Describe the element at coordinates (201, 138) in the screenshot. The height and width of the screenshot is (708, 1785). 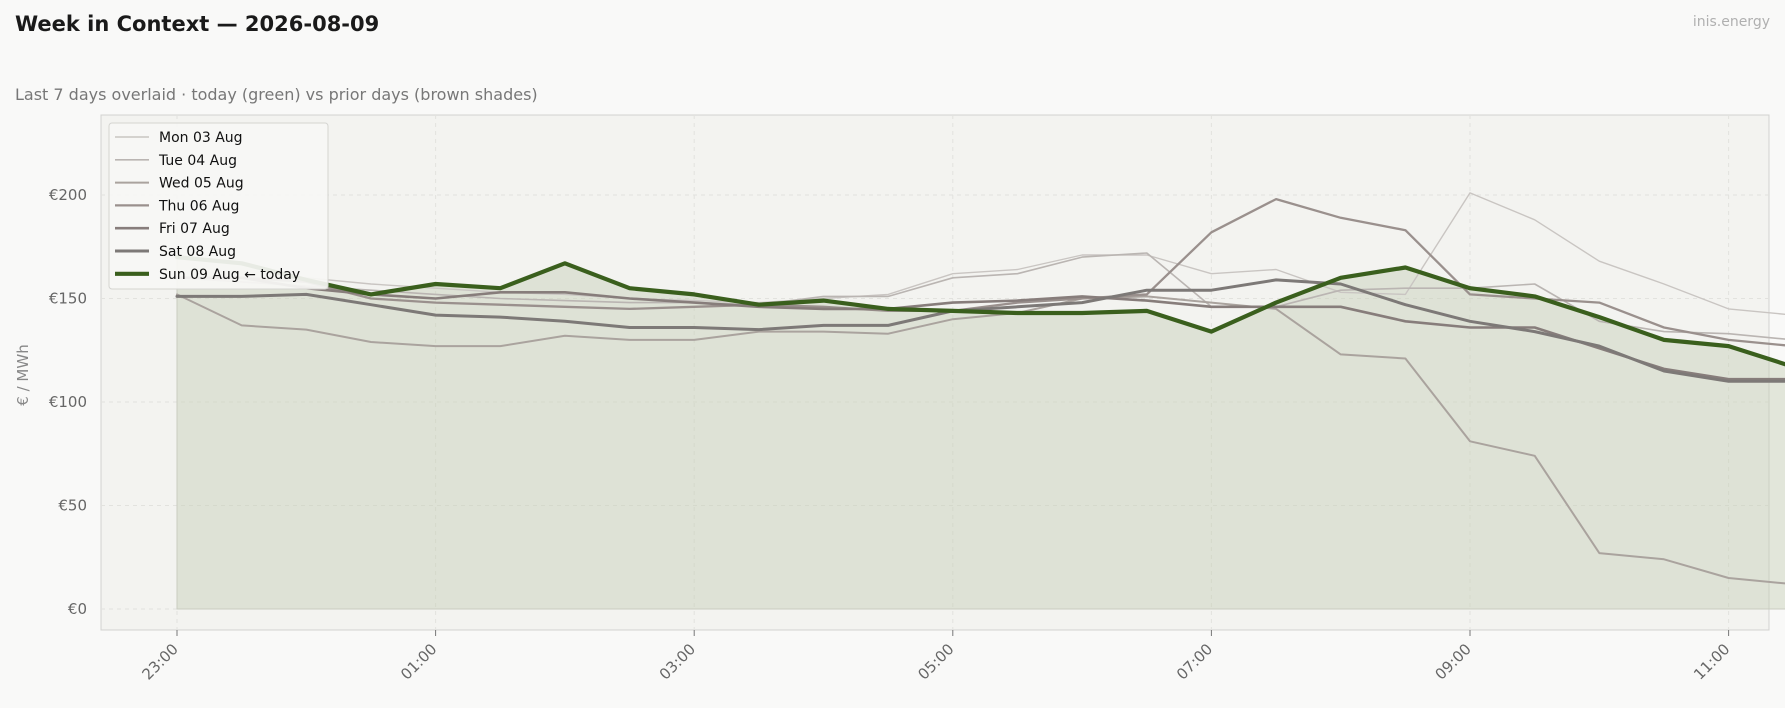
I see `legend-label: Mon 03 Aug` at that location.